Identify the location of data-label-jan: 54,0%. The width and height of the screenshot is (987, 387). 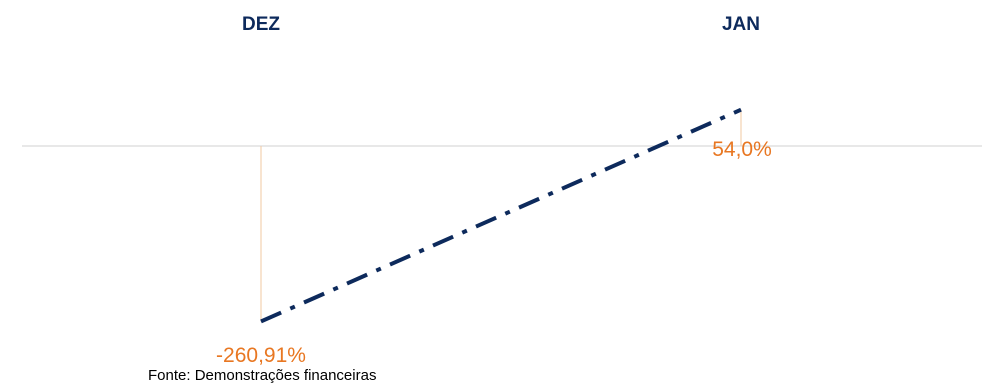
(742, 149).